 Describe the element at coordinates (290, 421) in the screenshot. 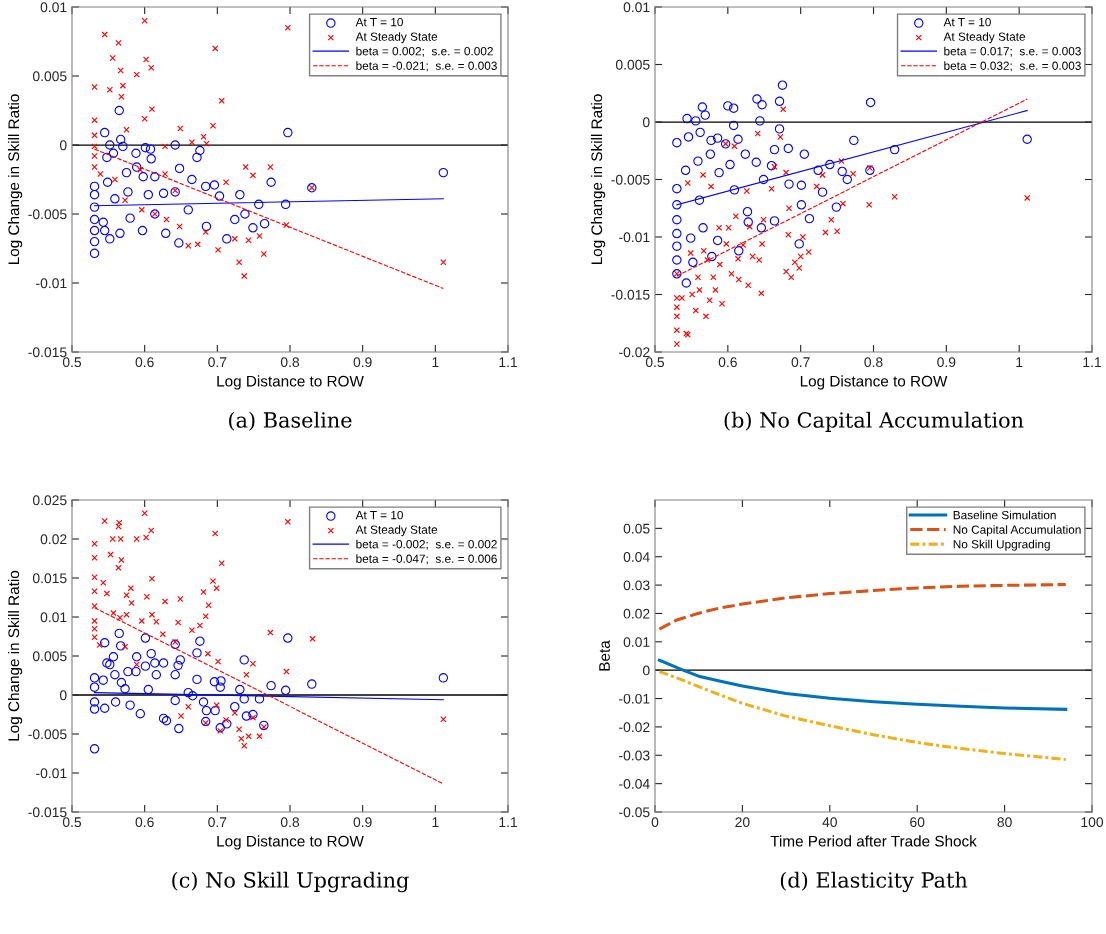

I see `text: (a) Baseline` at that location.